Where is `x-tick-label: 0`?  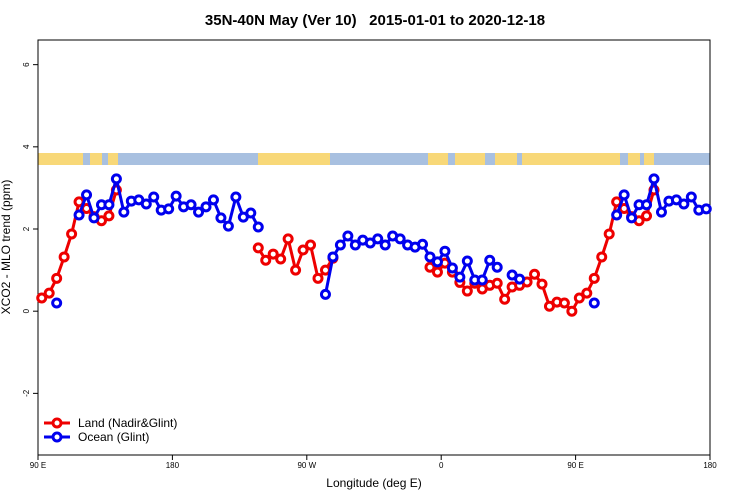
x-tick-label: 0 is located at coordinates (441, 465).